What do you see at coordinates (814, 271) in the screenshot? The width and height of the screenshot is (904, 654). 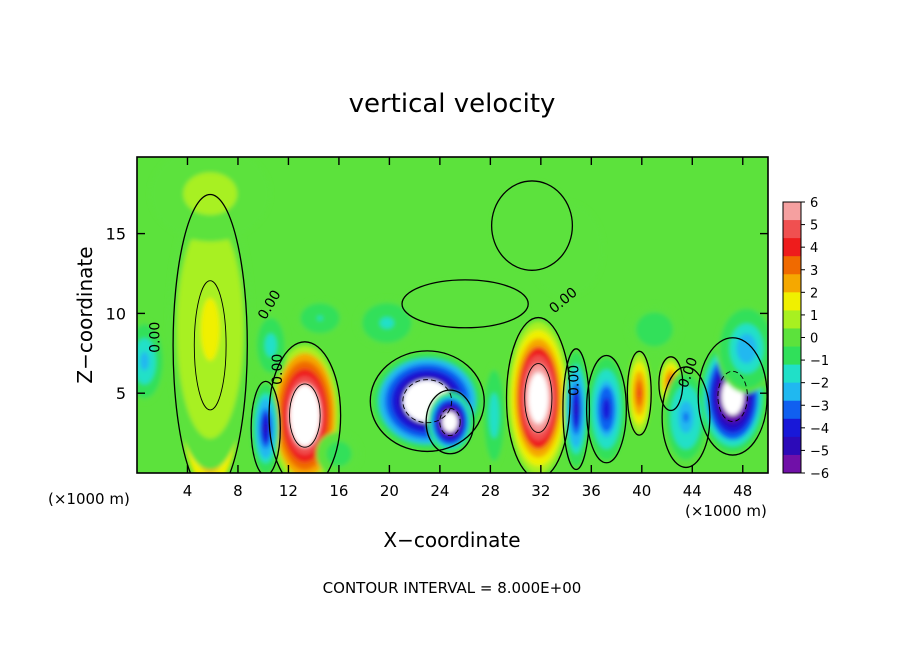 I see `colorbar-tick-label: 3` at bounding box center [814, 271].